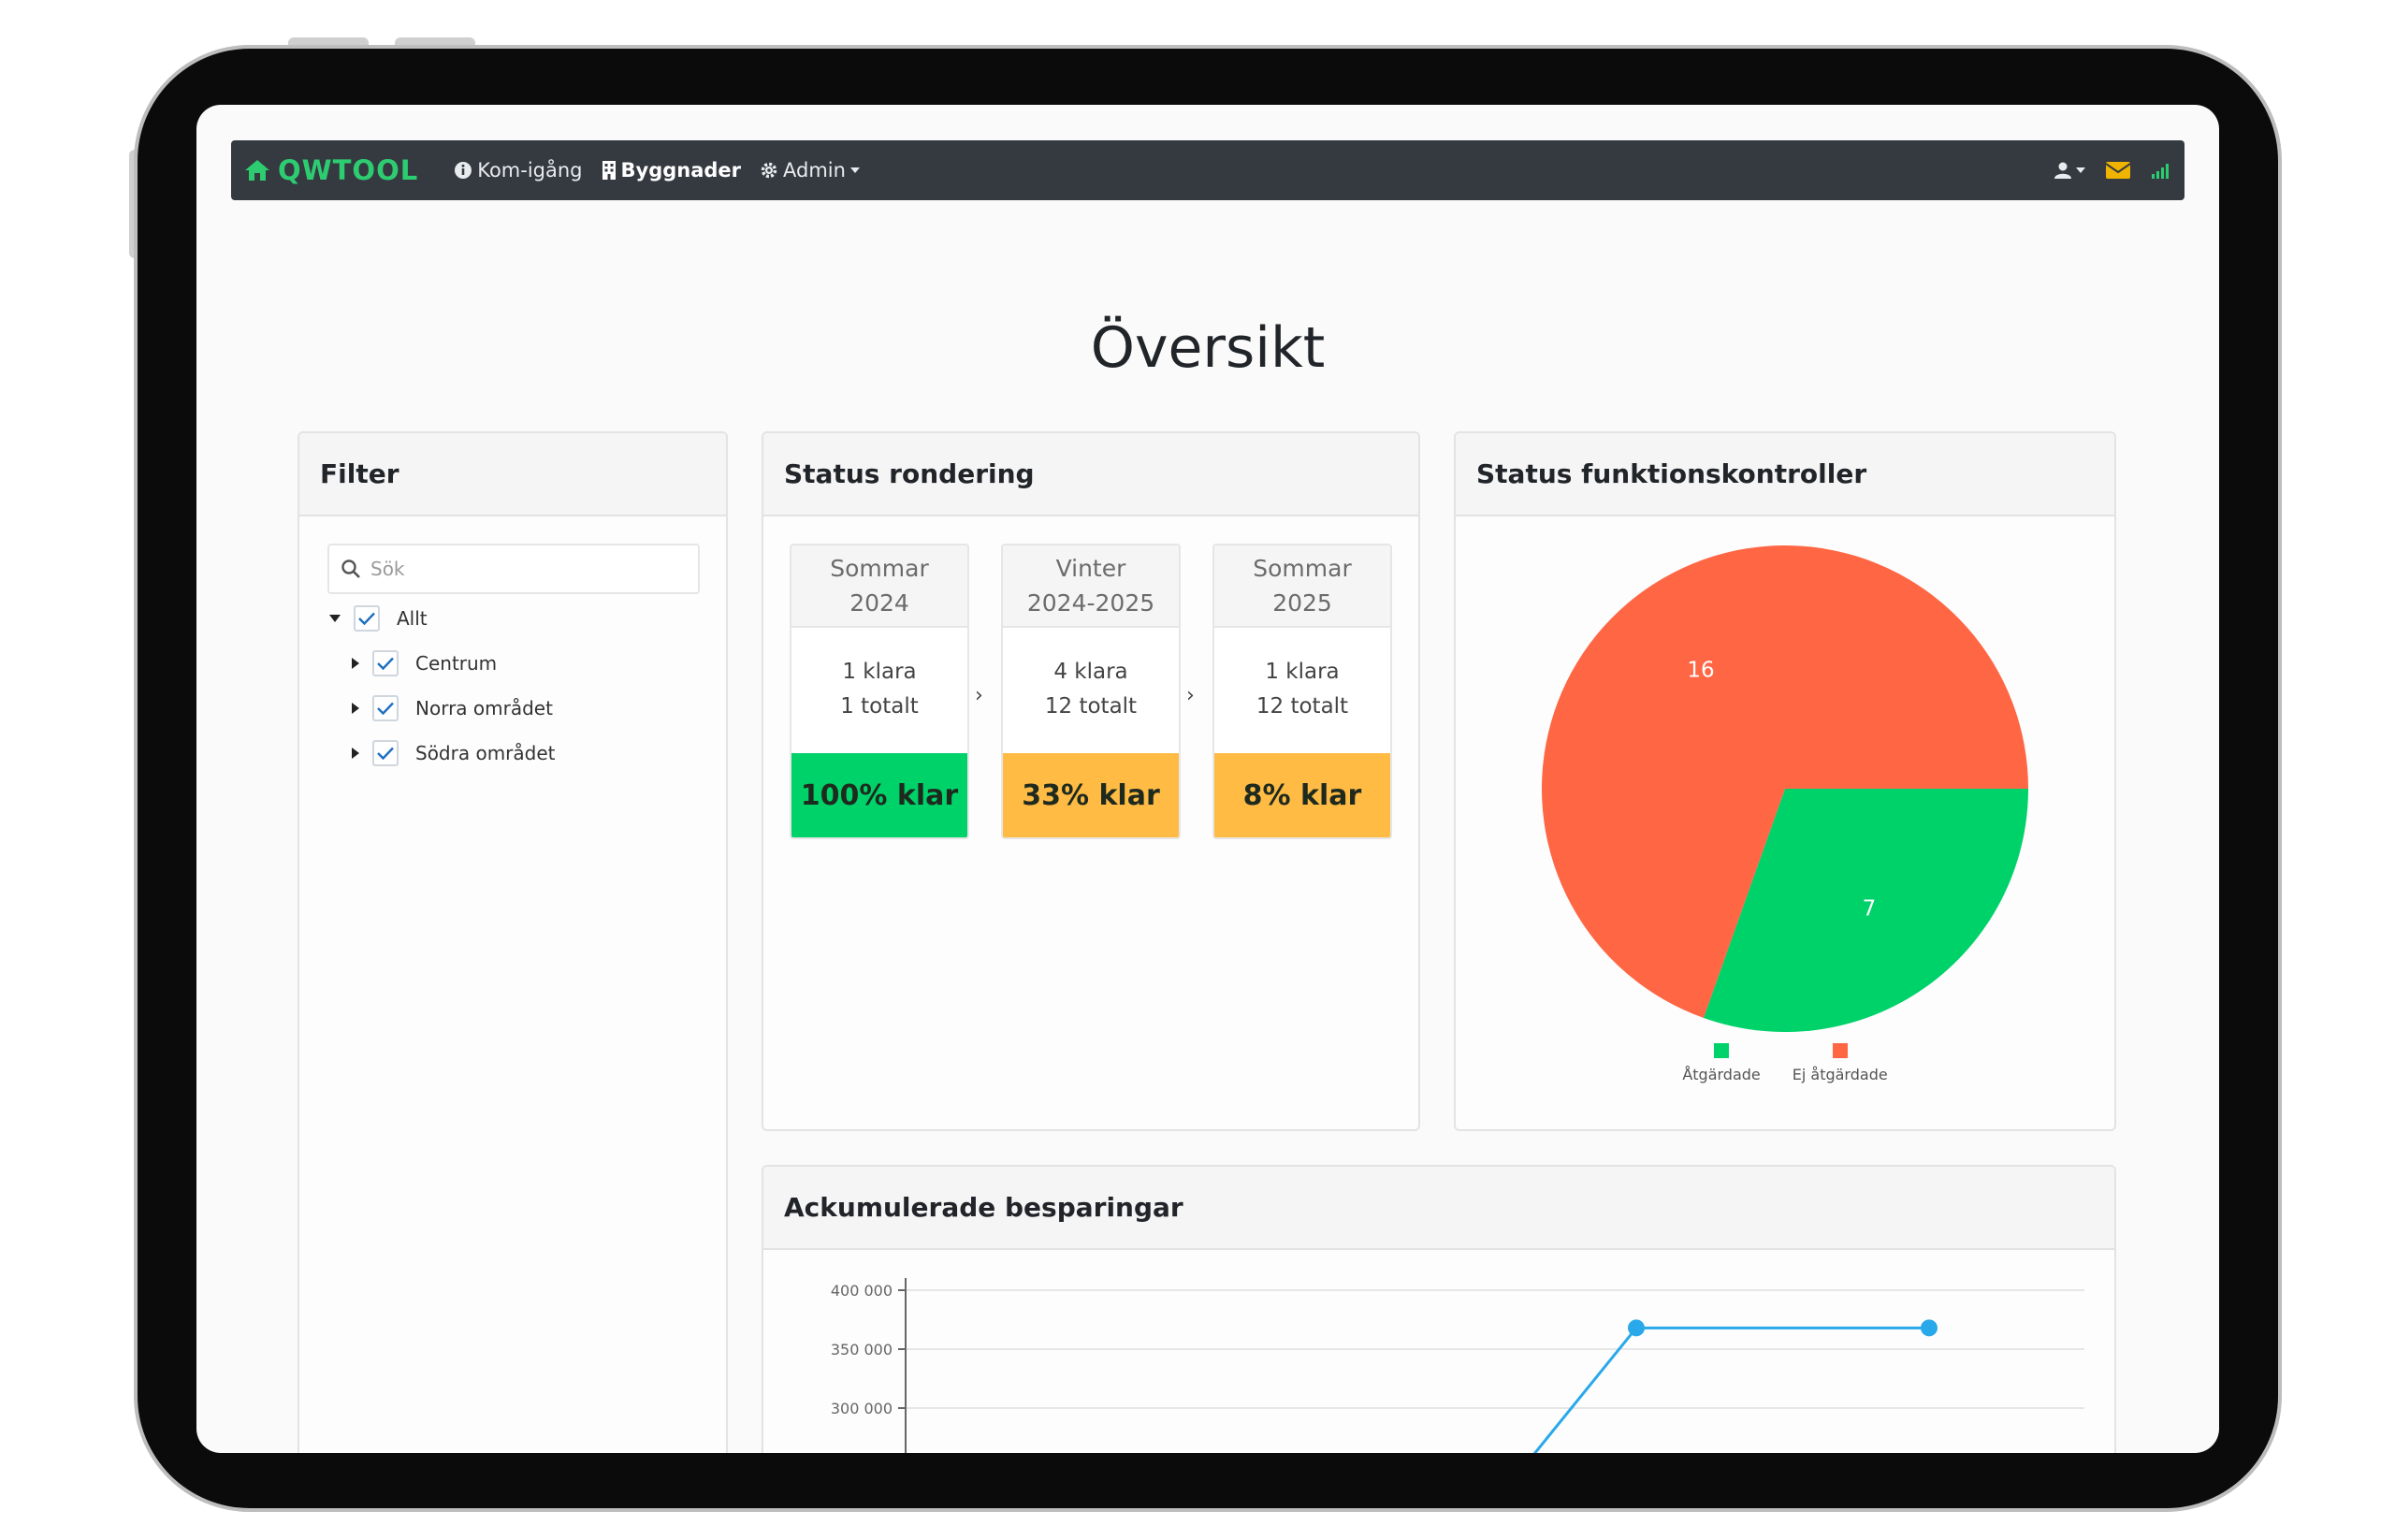  Describe the element at coordinates (681, 171) in the screenshot. I see `nav-byggnader-label: Byggnader` at that location.